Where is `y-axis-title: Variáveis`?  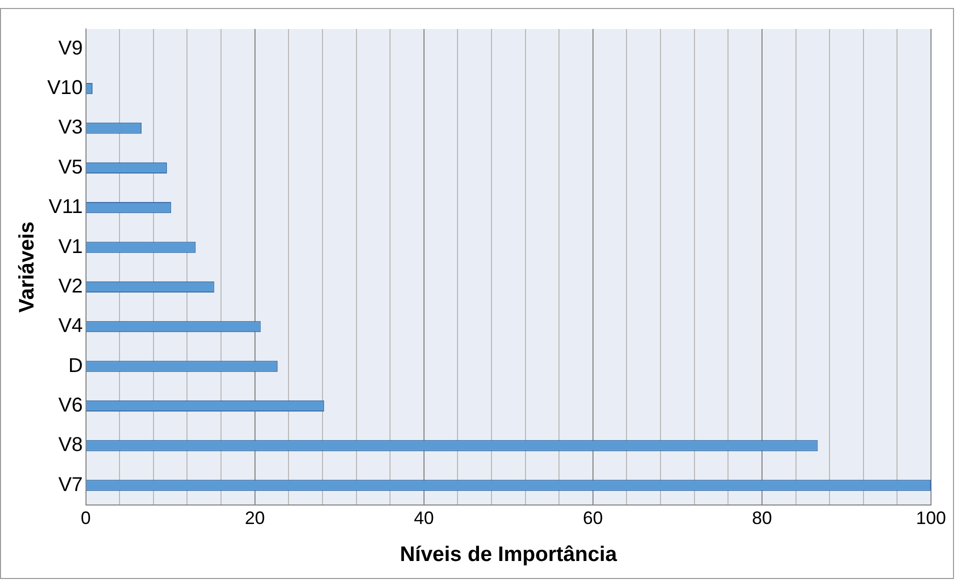 y-axis-title: Variáveis is located at coordinates (26, 267).